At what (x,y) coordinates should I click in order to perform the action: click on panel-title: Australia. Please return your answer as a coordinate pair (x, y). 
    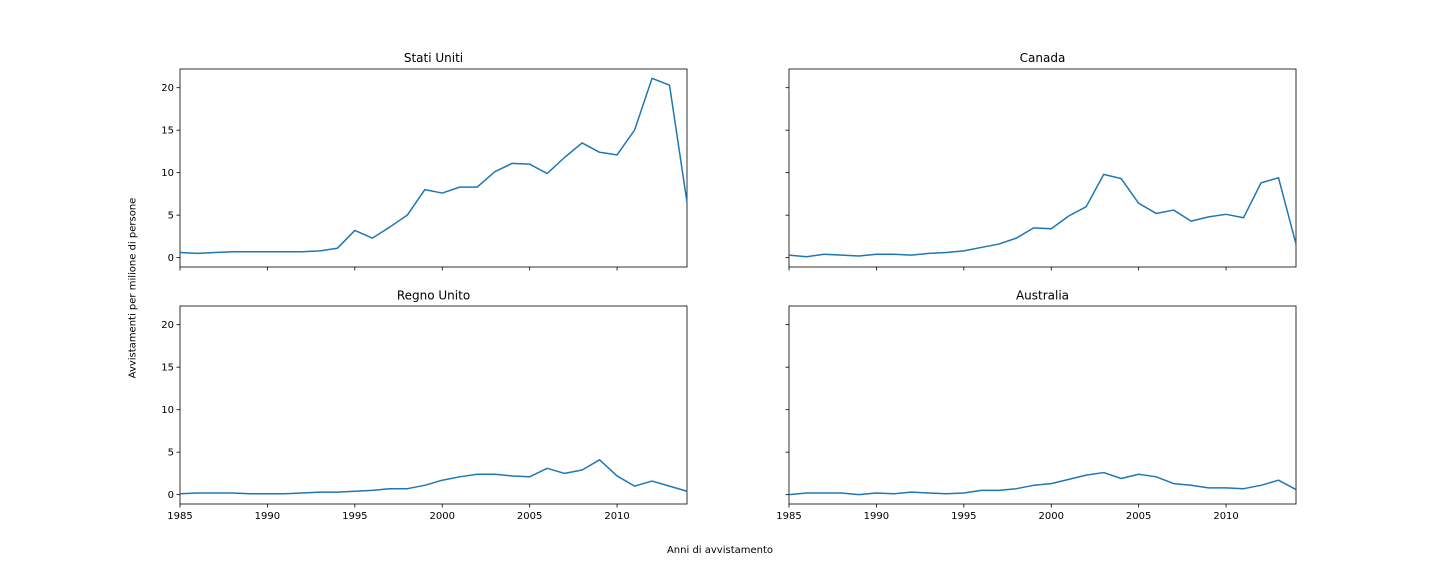
    Looking at the image, I should click on (1042, 296).